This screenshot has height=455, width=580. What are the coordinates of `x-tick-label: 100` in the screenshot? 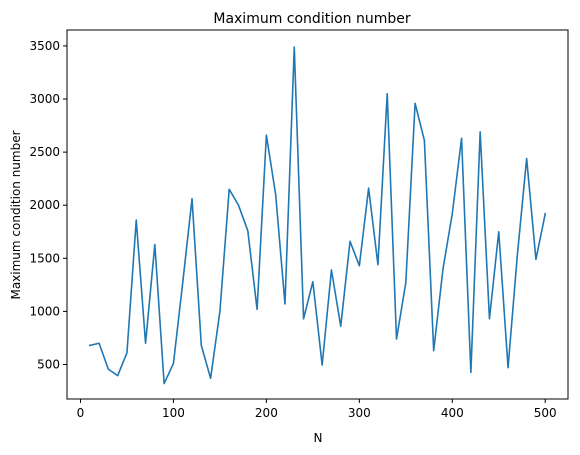 It's located at (173, 413).